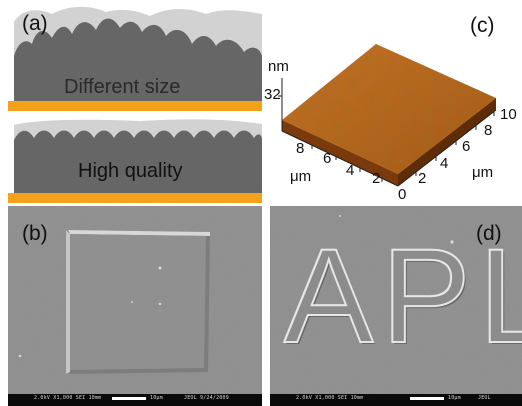  I want to click on panel-label-a: (a), so click(35, 23).